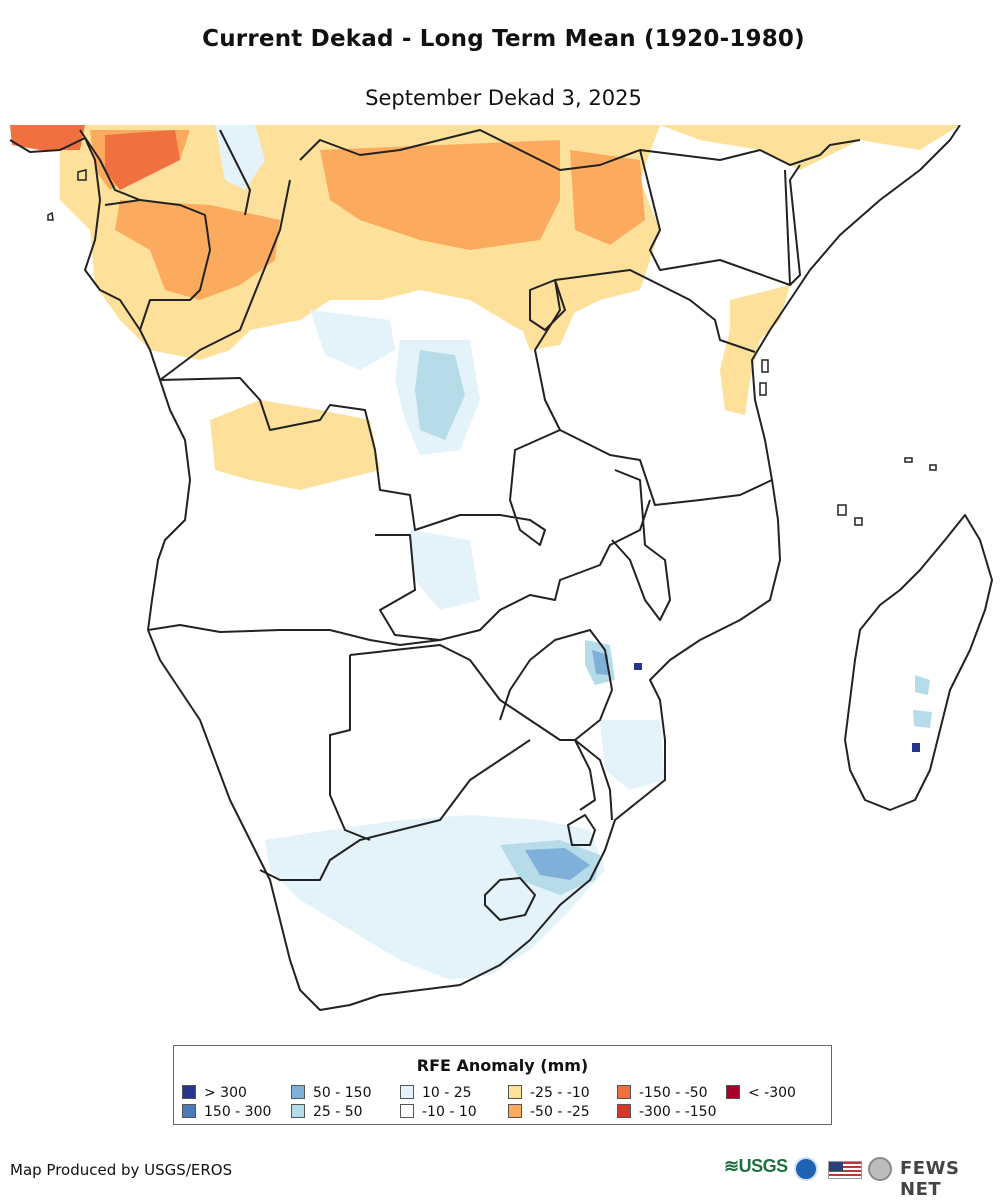  I want to click on state-department-seal-icon, so click(880, 1169).